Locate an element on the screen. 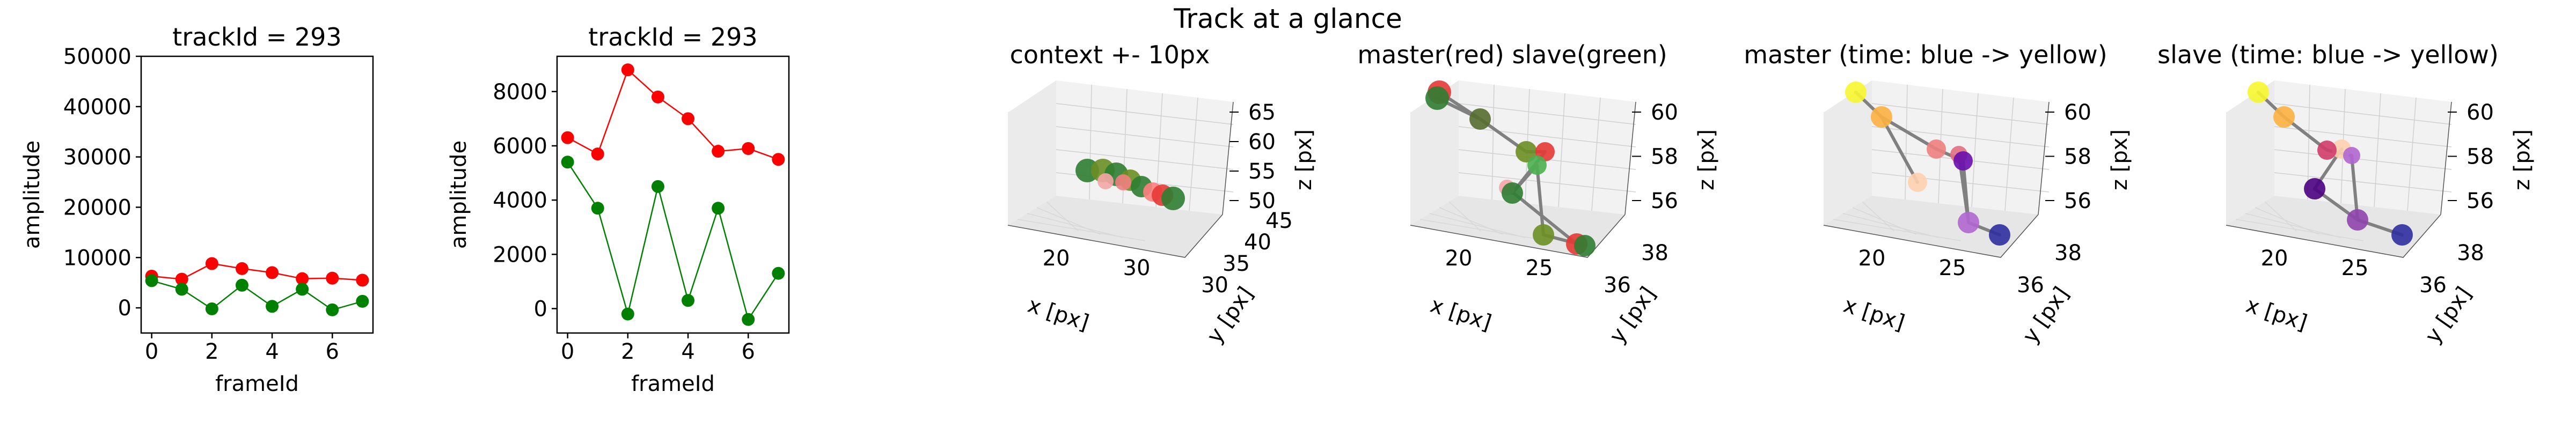 The height and width of the screenshot is (429, 2576). y-tick-label: 35 is located at coordinates (1236, 264).